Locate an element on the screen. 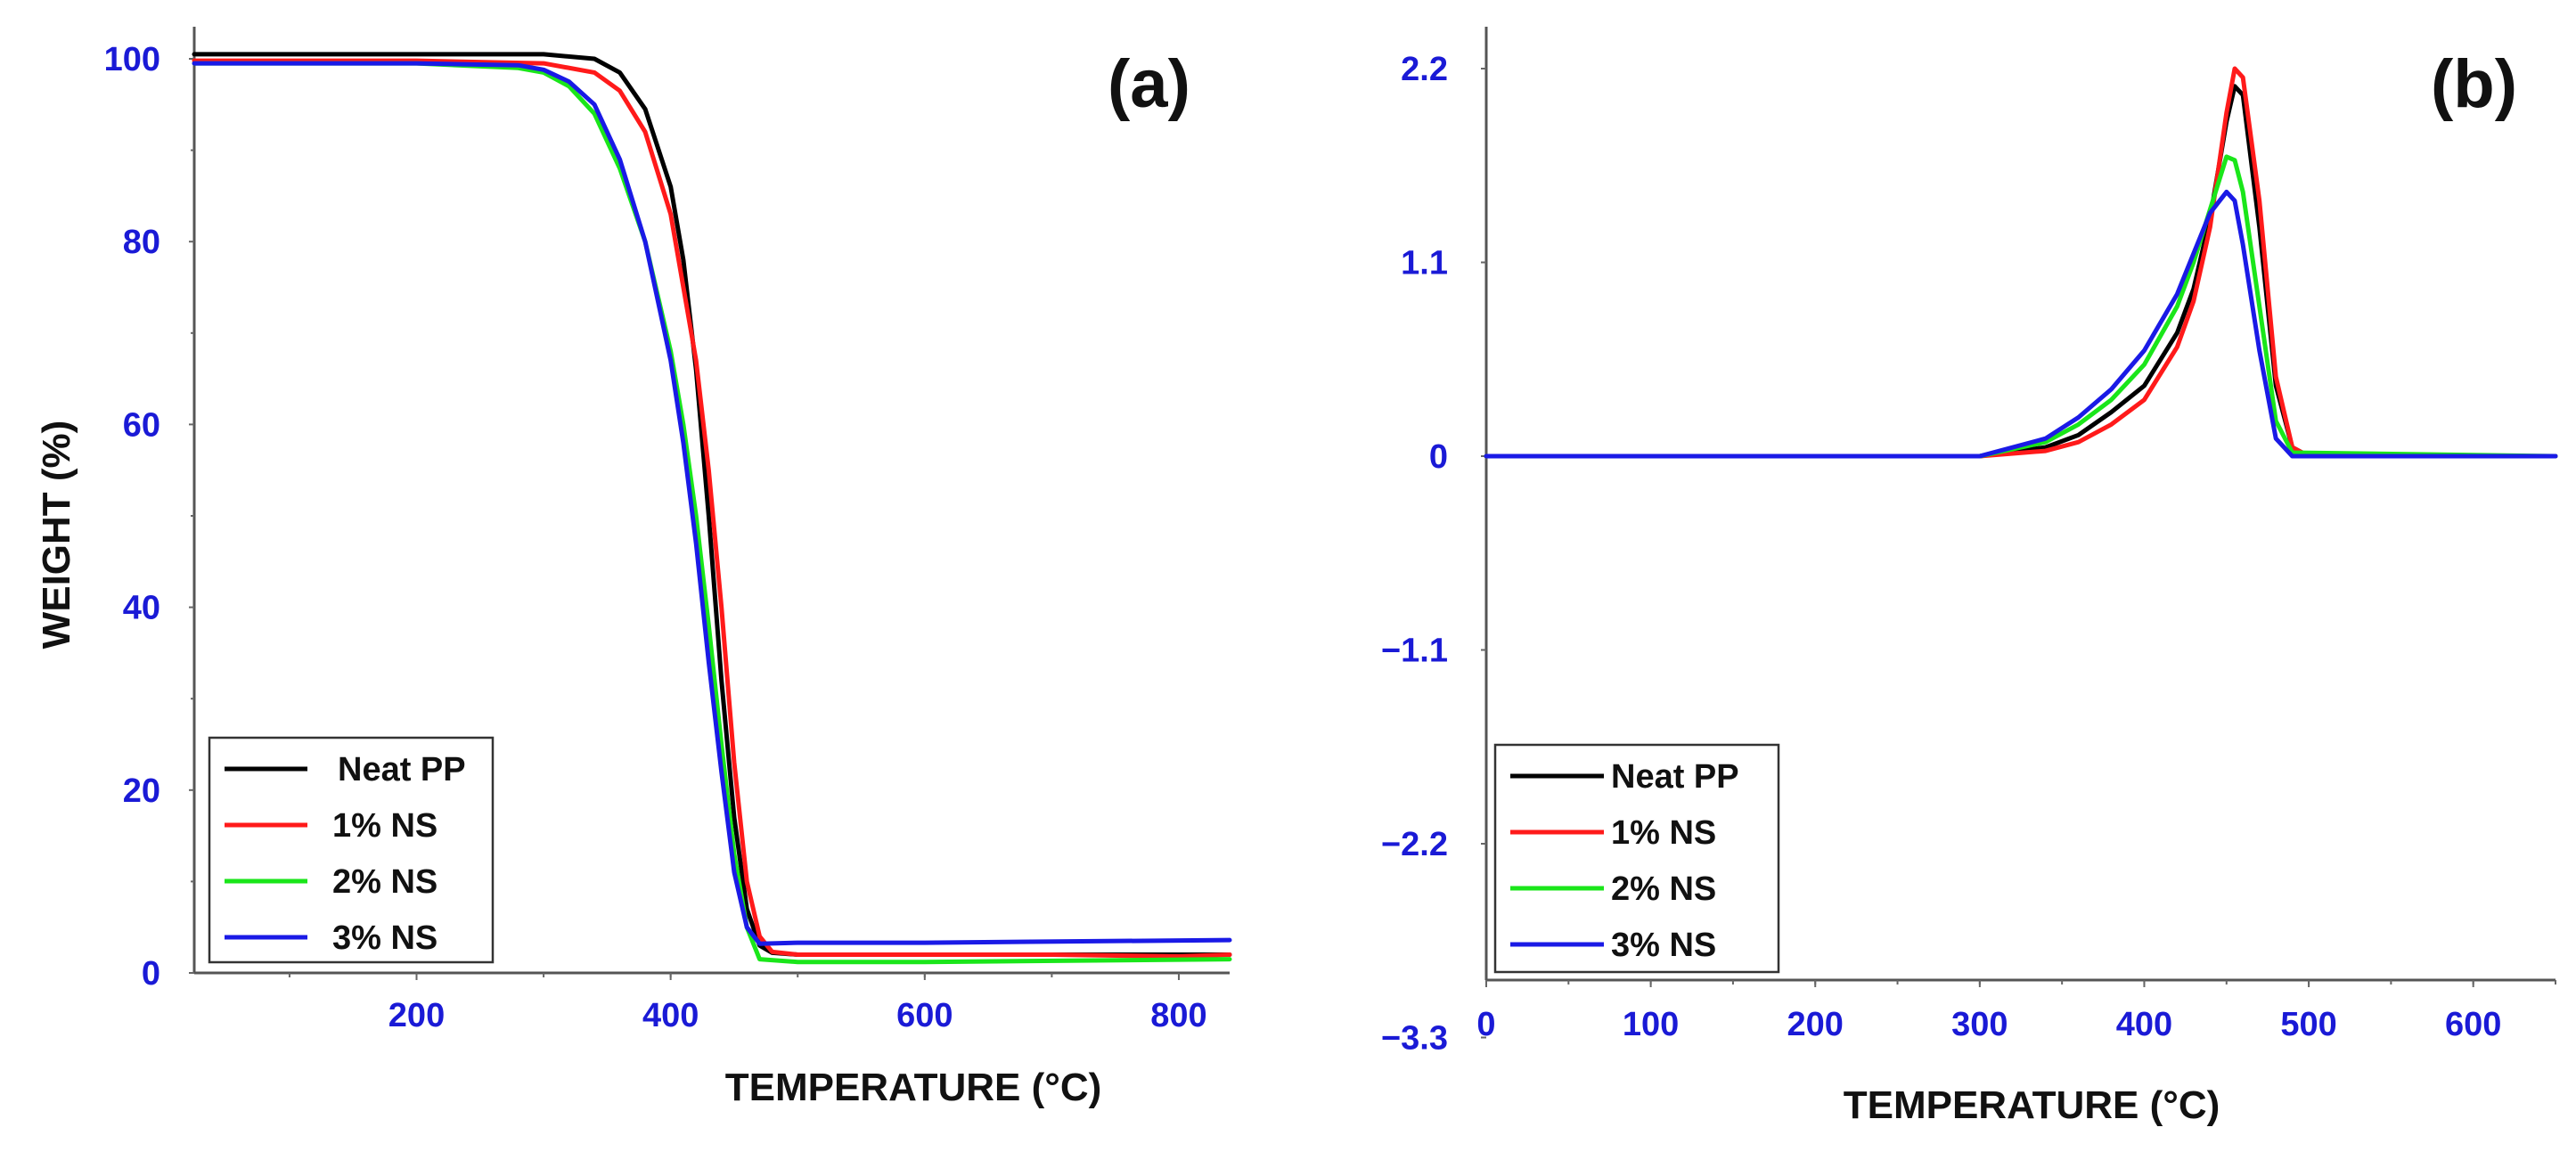 The width and height of the screenshot is (2576, 1152). y-tick-label: 2.2 is located at coordinates (1424, 69).